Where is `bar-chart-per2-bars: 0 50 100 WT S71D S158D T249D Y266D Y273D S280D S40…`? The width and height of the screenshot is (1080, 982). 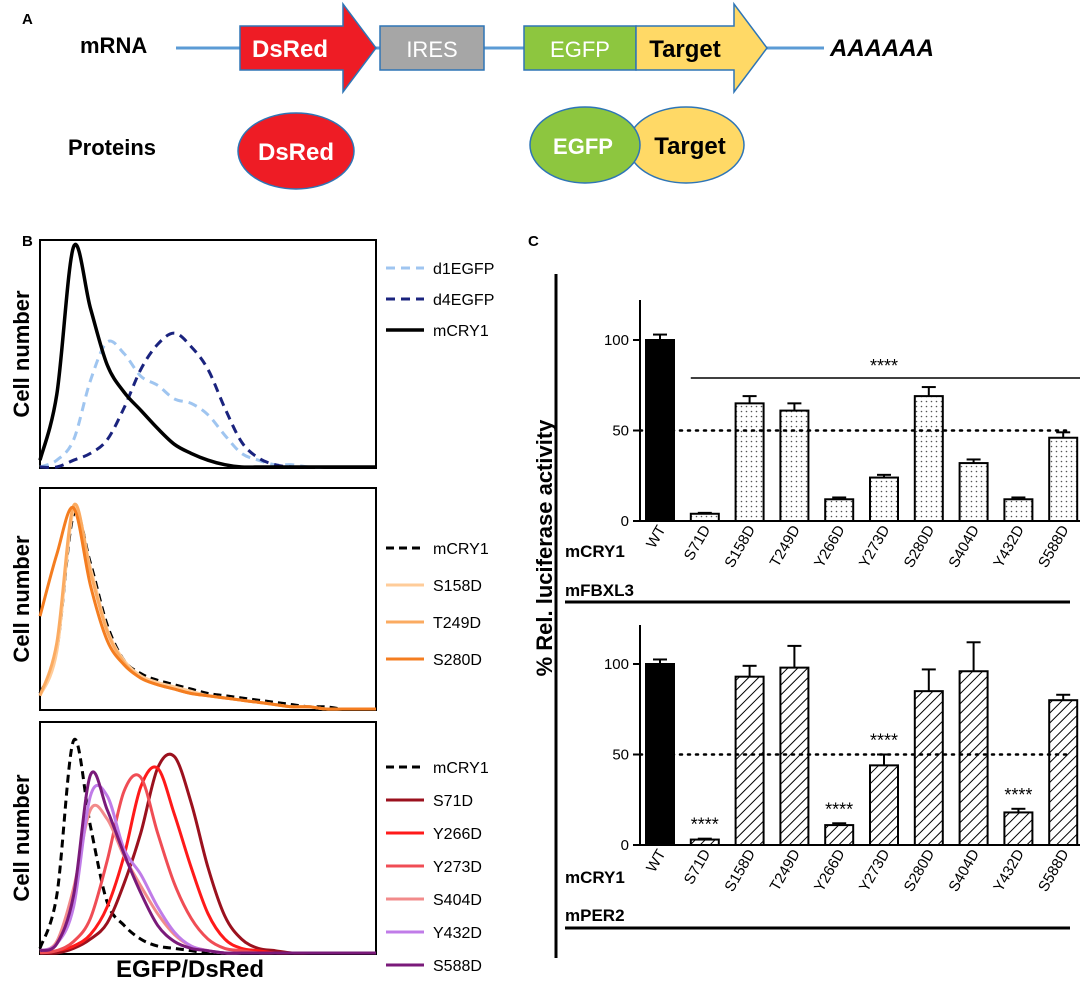
bar-chart-per2-bars: 0 50 100 WT S71D S158D T249D Y266D Y273D S280D S40… is located at coordinates (842, 768).